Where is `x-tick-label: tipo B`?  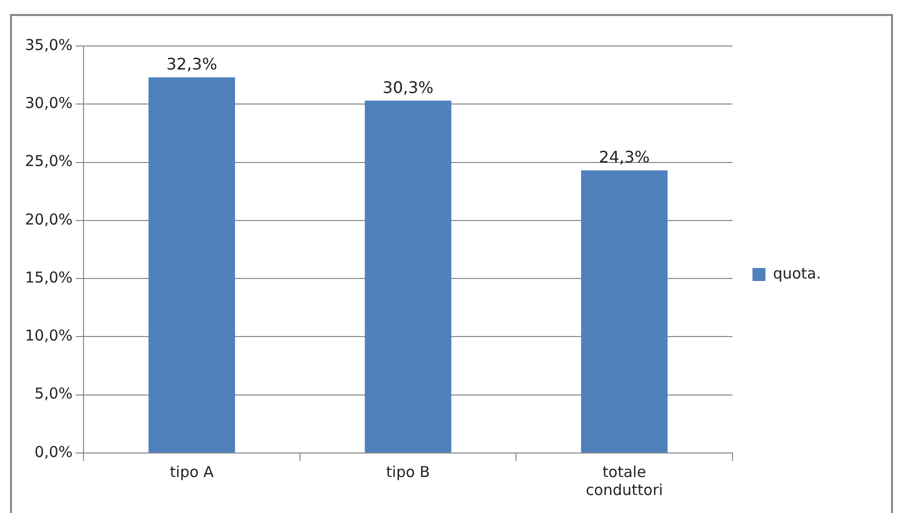
x-tick-label: tipo B is located at coordinates (408, 471).